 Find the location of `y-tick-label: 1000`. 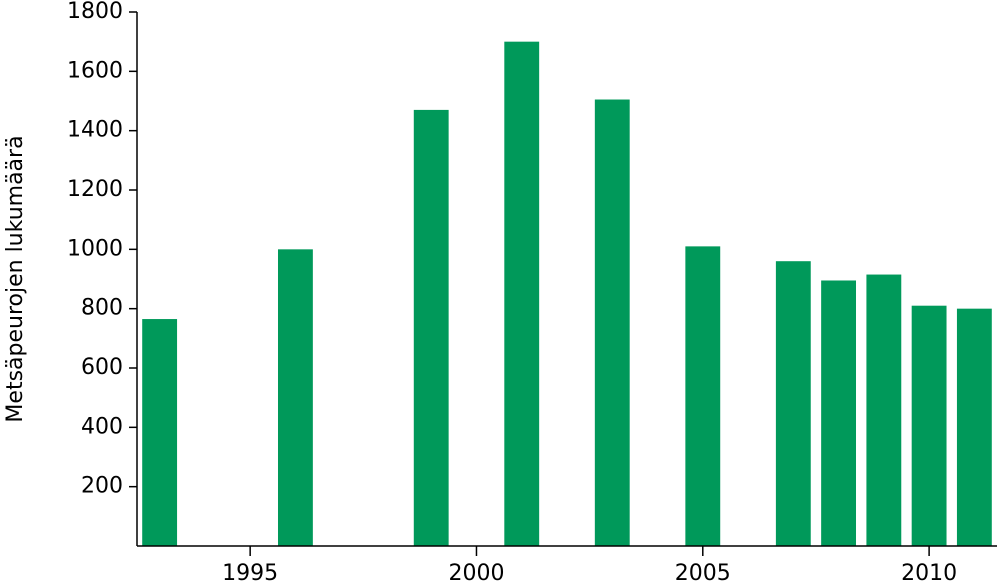

y-tick-label: 1000 is located at coordinates (95, 248).